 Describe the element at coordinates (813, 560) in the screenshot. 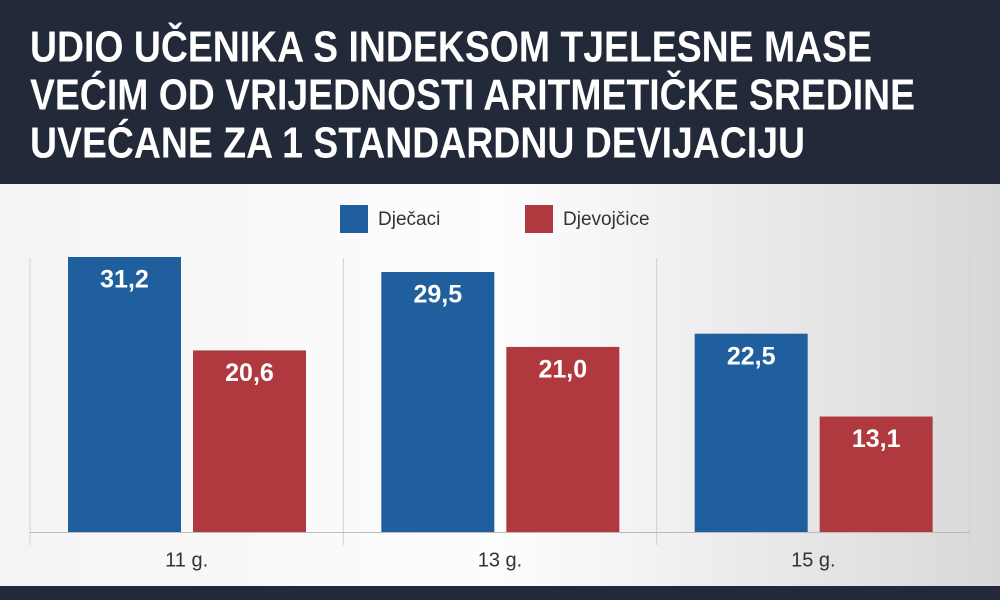

I see `x-tick-label: 15 g.` at that location.